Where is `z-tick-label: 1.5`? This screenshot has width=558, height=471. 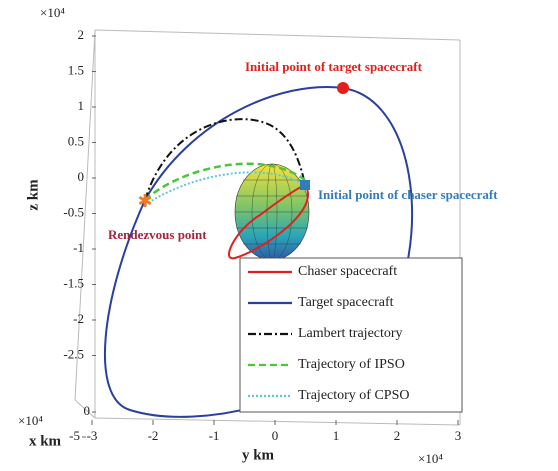 z-tick-label: 1.5 is located at coordinates (76, 69).